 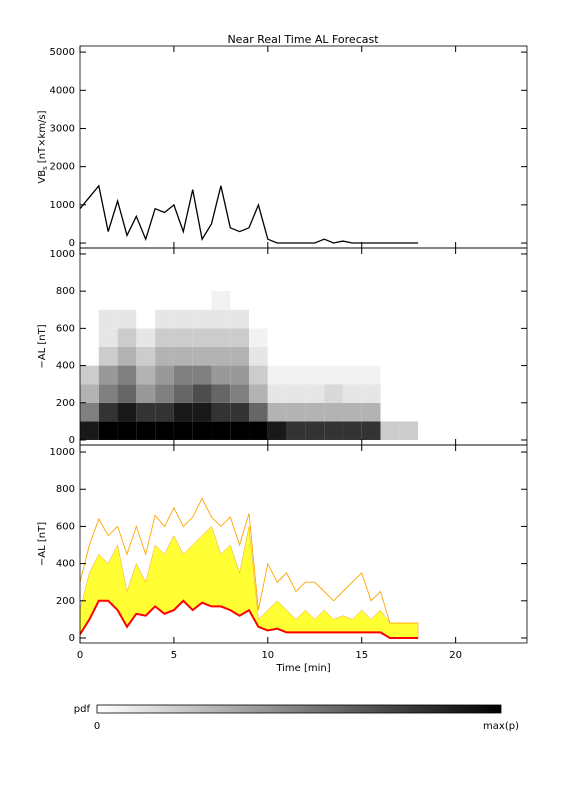 I want to click on y-label-unit: [nT×km/s], so click(x=42, y=136).